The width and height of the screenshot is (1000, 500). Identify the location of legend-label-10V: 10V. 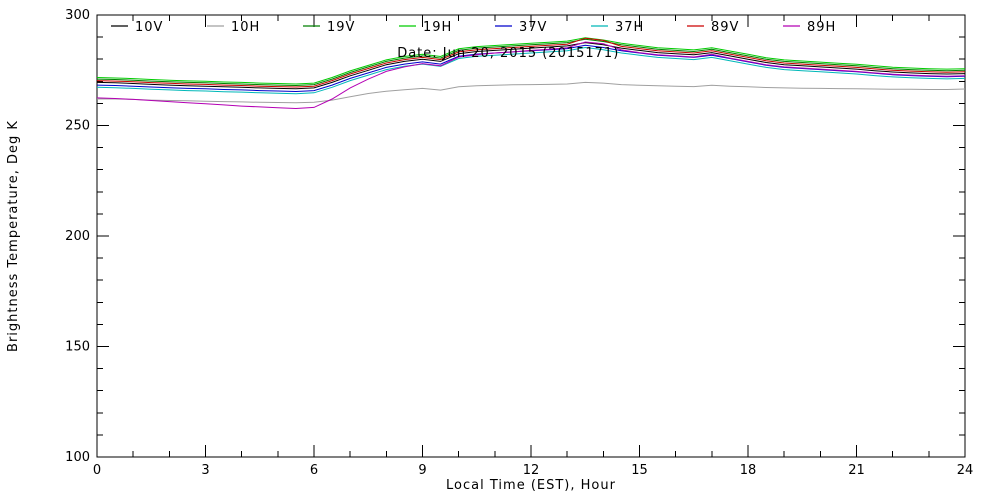
(149, 27).